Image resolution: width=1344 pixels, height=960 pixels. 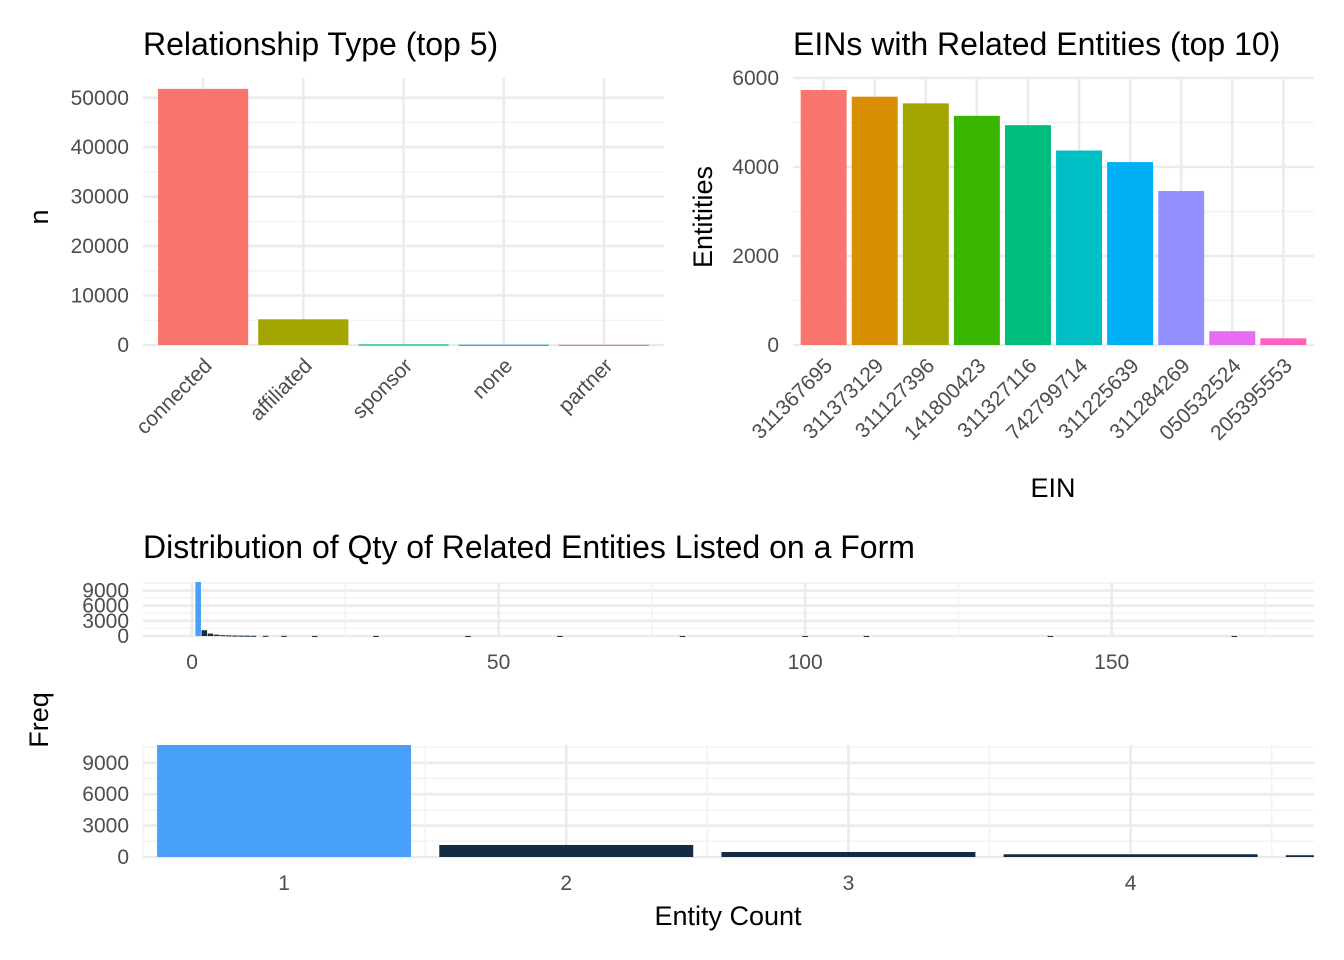 What do you see at coordinates (566, 883) in the screenshot?
I see `distribution-zoom-x-tick-label: 2` at bounding box center [566, 883].